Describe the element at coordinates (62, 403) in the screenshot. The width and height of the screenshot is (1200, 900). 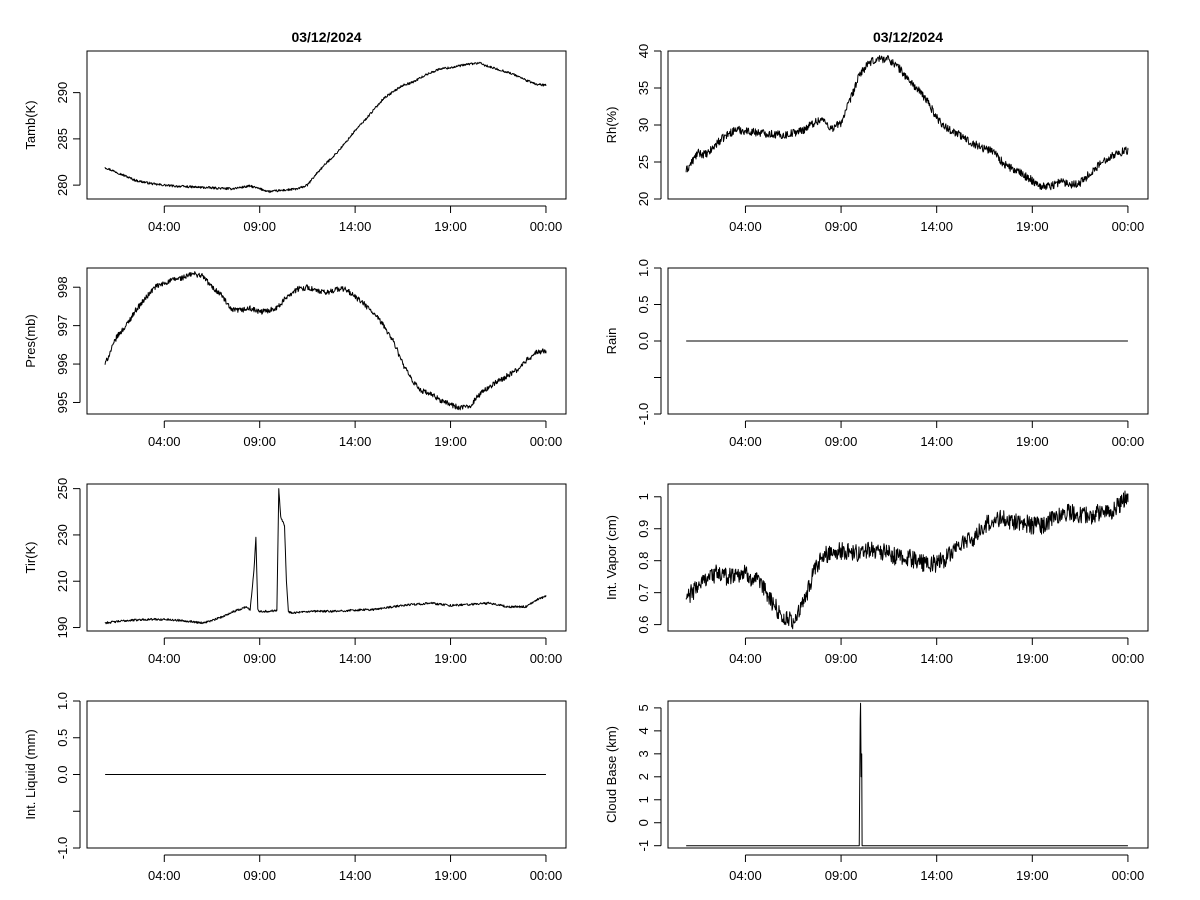
I see `y-tick-label: 995` at that location.